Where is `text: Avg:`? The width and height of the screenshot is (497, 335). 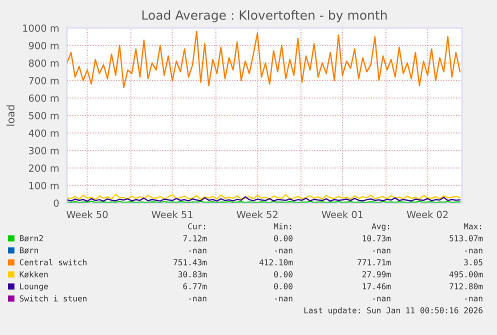 text: Avg: is located at coordinates (381, 227).